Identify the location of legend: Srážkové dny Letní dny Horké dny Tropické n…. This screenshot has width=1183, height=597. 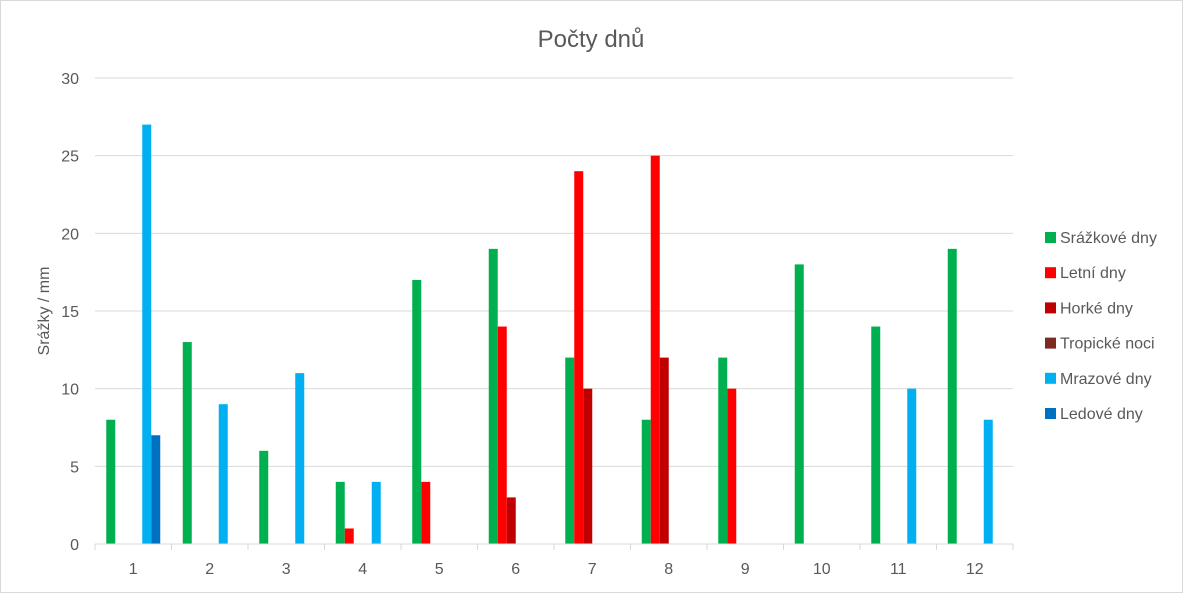
(1101, 326).